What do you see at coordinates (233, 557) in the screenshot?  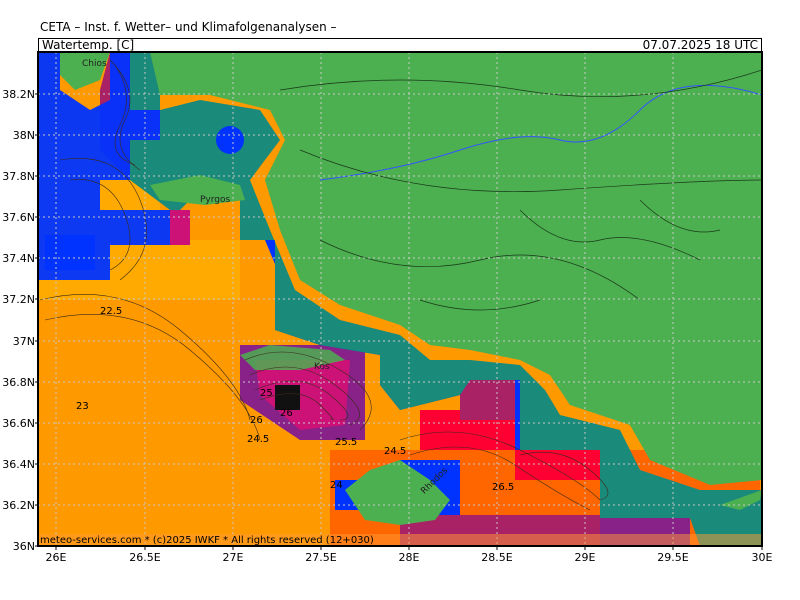 I see `longitude-tick-label: 27E` at bounding box center [233, 557].